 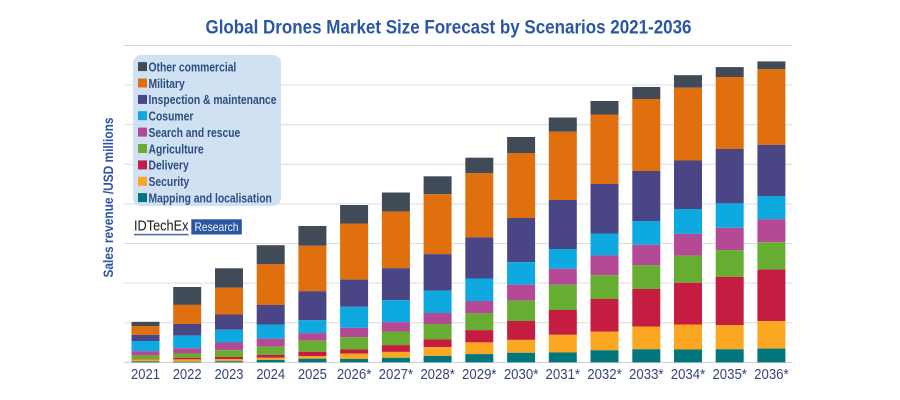 What do you see at coordinates (229, 374) in the screenshot?
I see `svg-text: 2023` at bounding box center [229, 374].